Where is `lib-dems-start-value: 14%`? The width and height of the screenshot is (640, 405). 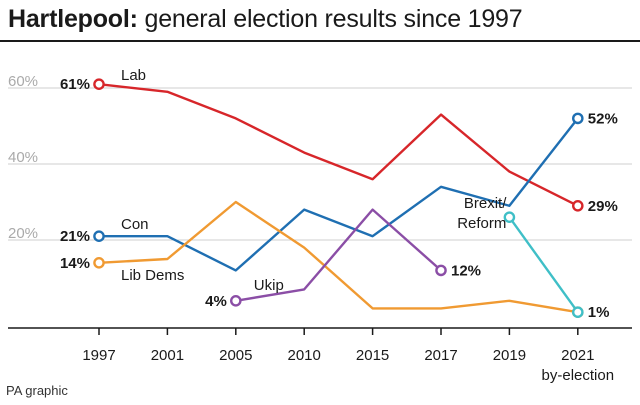
lib-dems-start-value: 14% is located at coordinates (75, 263).